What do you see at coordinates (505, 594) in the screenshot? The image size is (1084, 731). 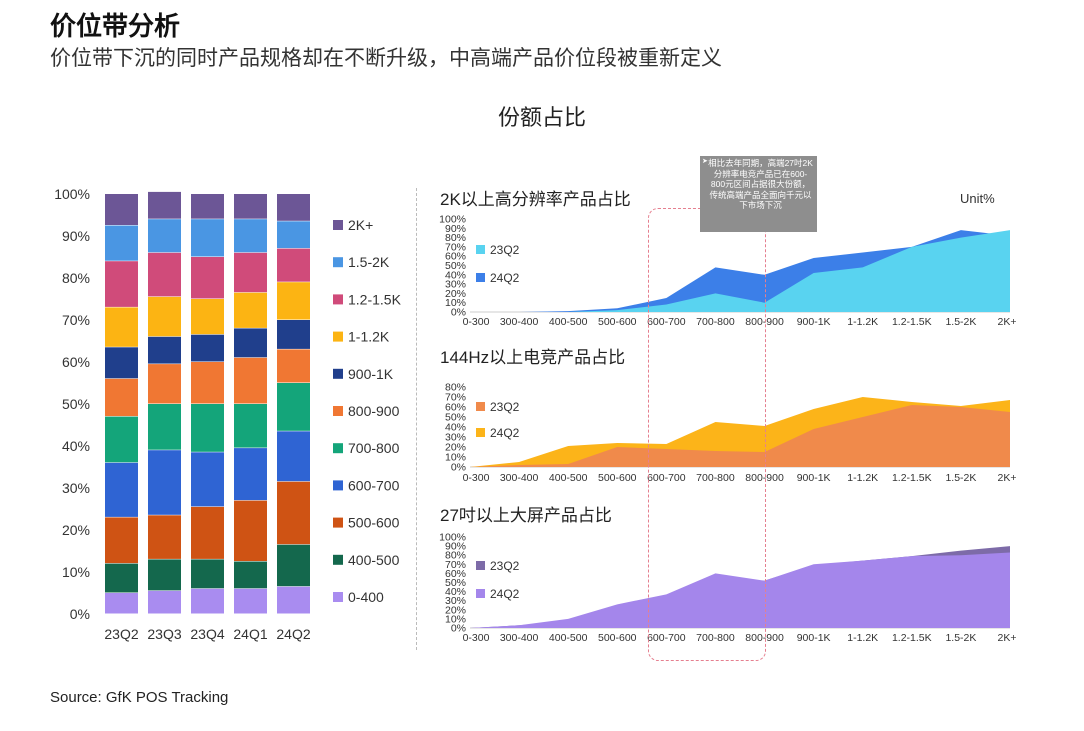 I see `area-legend-label-24q2: 24Q2` at bounding box center [505, 594].